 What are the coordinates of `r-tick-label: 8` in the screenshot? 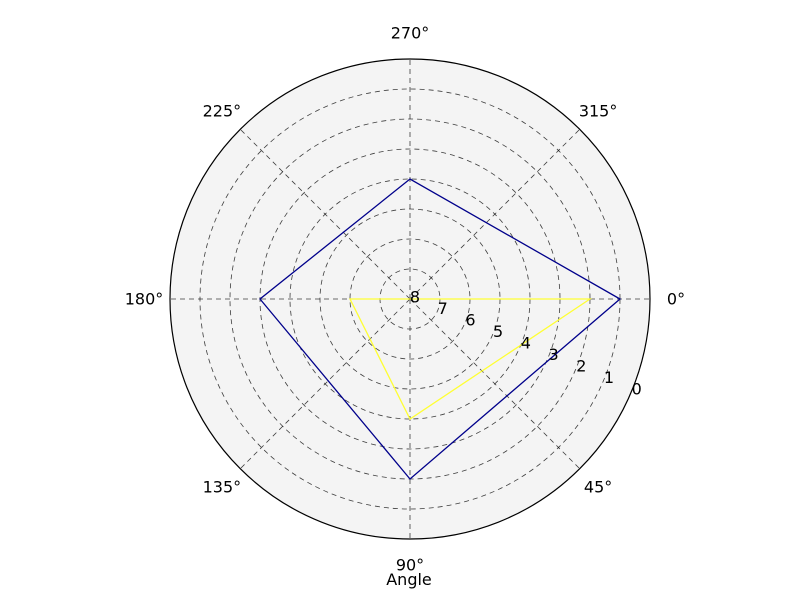 It's located at (415, 297).